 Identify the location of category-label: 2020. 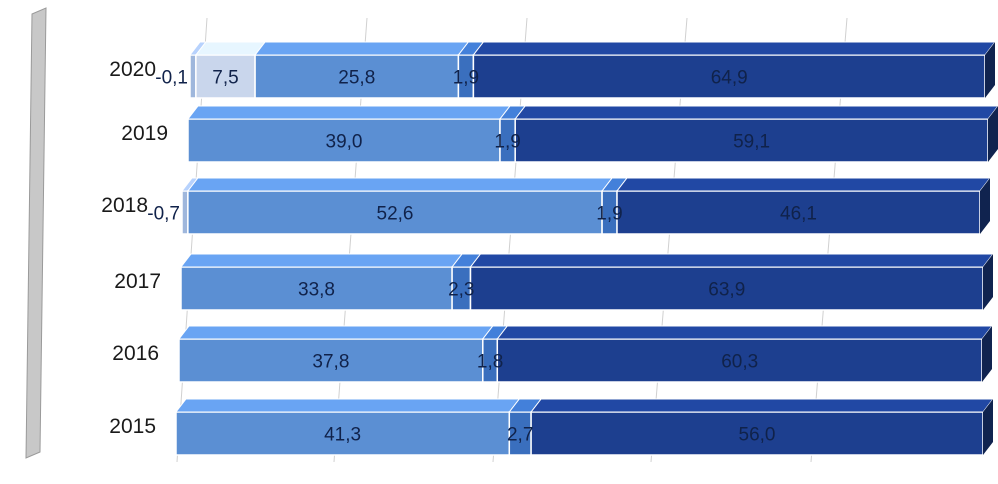
(132, 69).